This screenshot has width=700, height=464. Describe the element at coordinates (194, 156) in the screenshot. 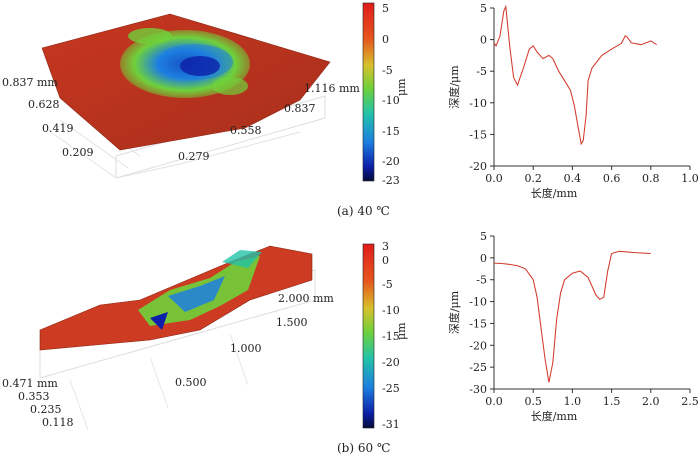

I see `surface-a-xlabel-3: 0.279` at that location.